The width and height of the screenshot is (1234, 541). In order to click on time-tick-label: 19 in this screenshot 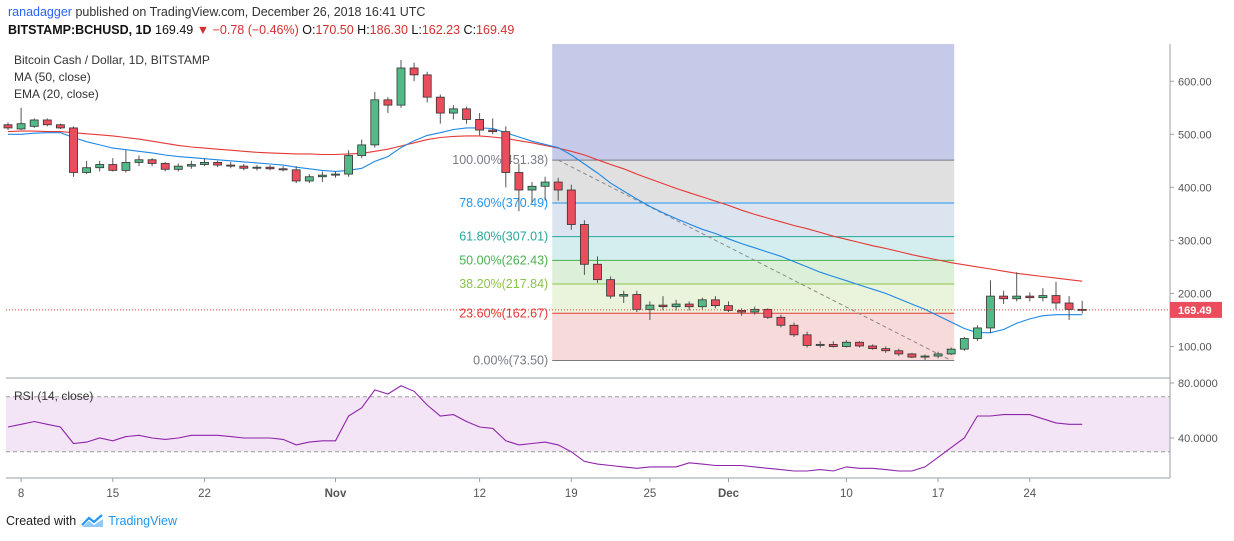, I will do `click(571, 494)`.